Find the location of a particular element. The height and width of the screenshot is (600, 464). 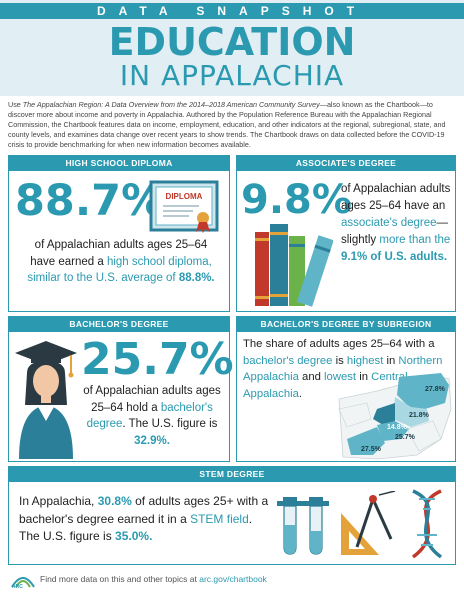

arc-logo-text: ARC is located at coordinates (17, 587).